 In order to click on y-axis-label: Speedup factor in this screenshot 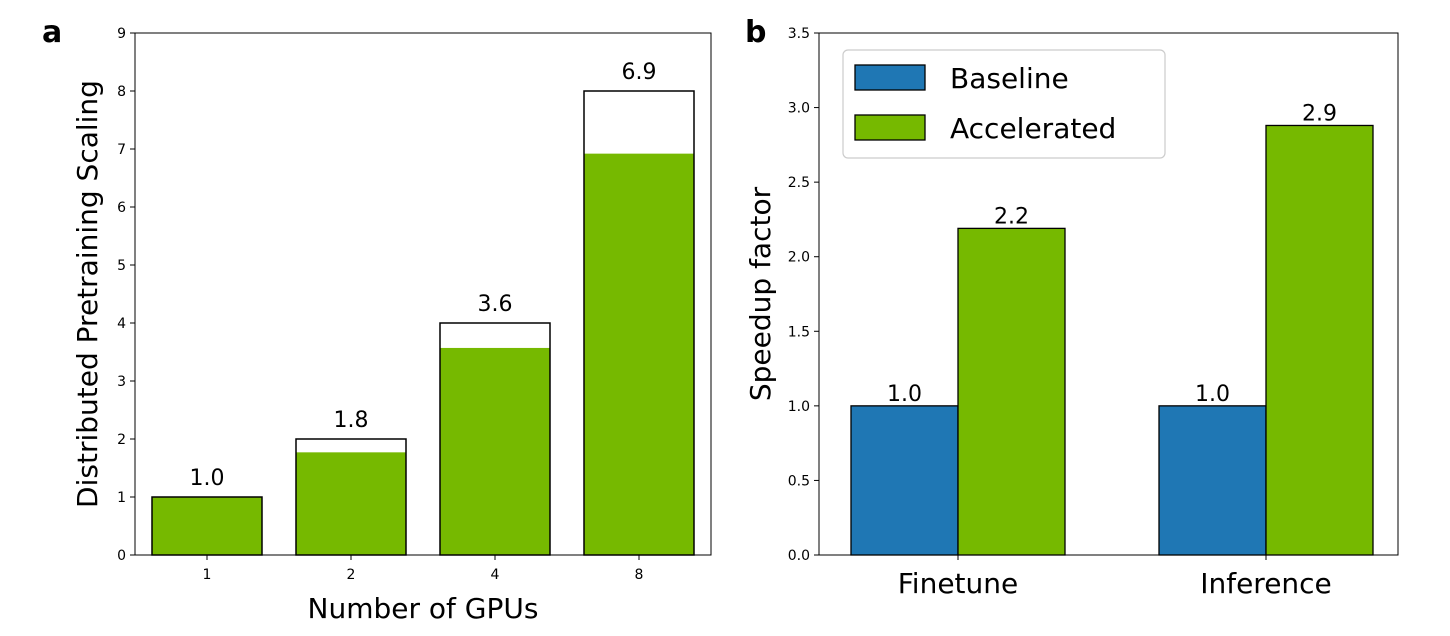, I will do `click(760, 293)`.